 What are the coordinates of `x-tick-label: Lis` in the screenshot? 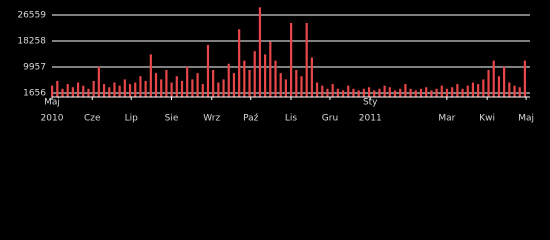 It's located at (291, 119).